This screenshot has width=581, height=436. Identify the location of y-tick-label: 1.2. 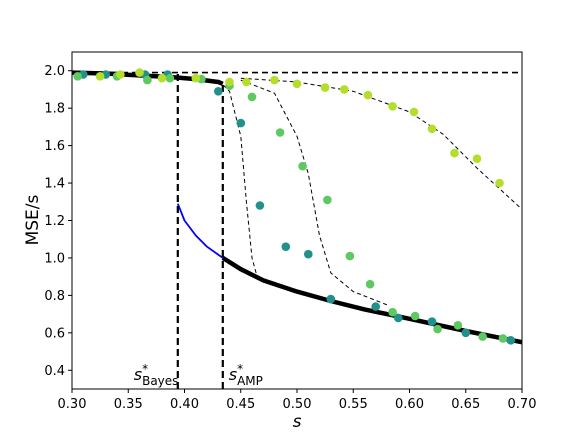
(54, 221).